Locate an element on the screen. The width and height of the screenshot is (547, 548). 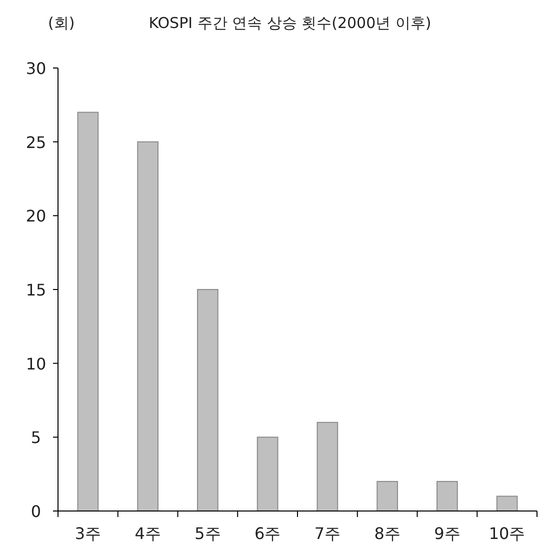
x-tick-label: 3주 is located at coordinates (88, 533).